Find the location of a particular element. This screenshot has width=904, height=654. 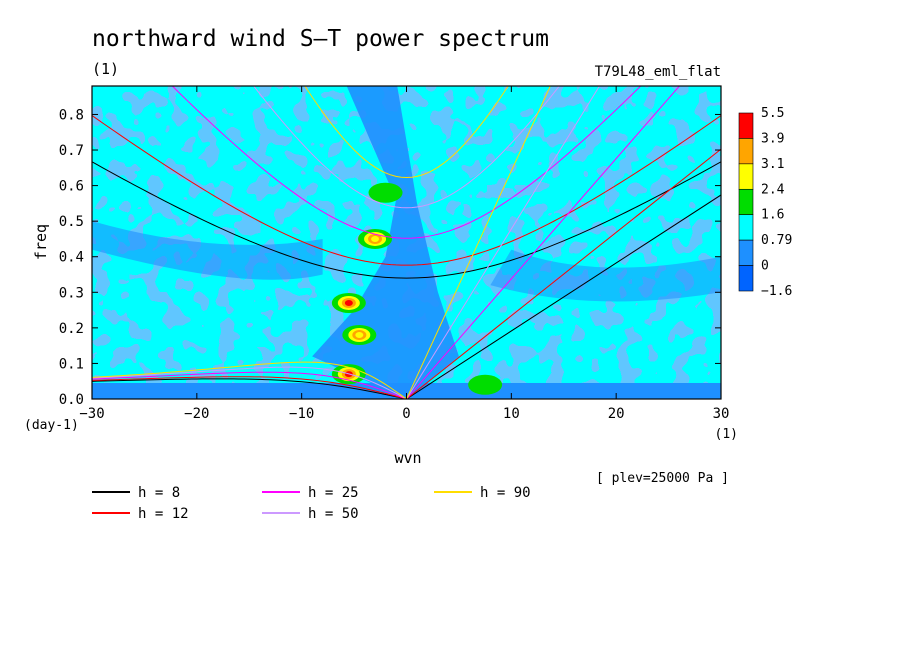

y-tick-label: 0.1 is located at coordinates (71, 364).